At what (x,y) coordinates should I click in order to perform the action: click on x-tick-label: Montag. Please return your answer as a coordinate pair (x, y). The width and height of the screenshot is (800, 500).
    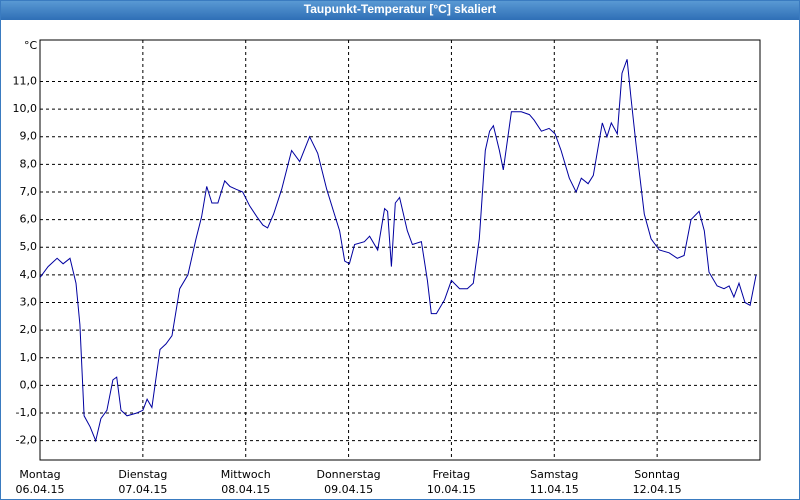
    Looking at the image, I should click on (39, 474).